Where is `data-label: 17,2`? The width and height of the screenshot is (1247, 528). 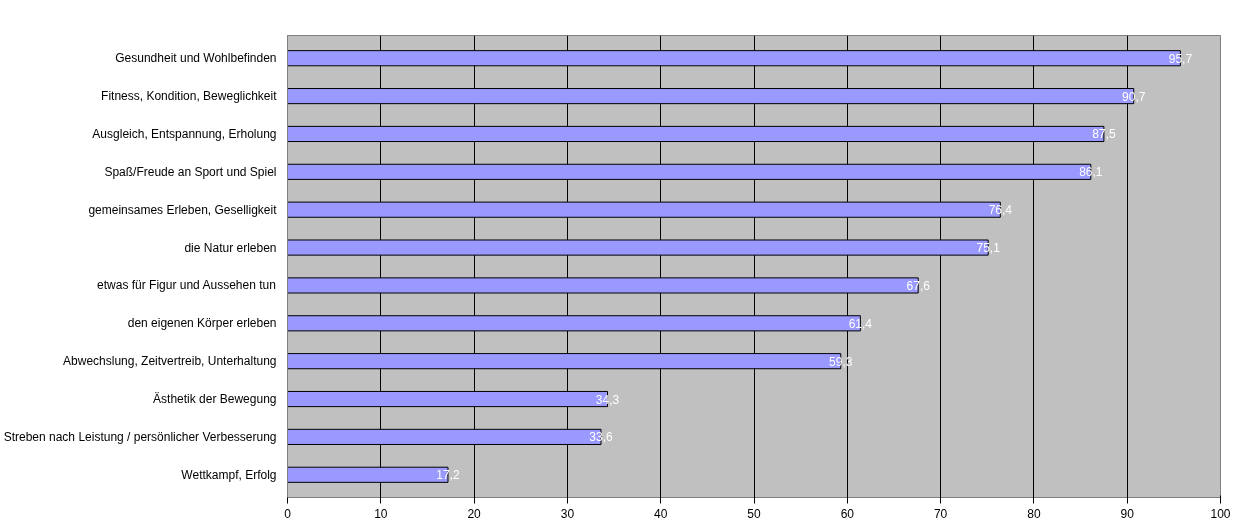
data-label: 17,2 is located at coordinates (448, 475).